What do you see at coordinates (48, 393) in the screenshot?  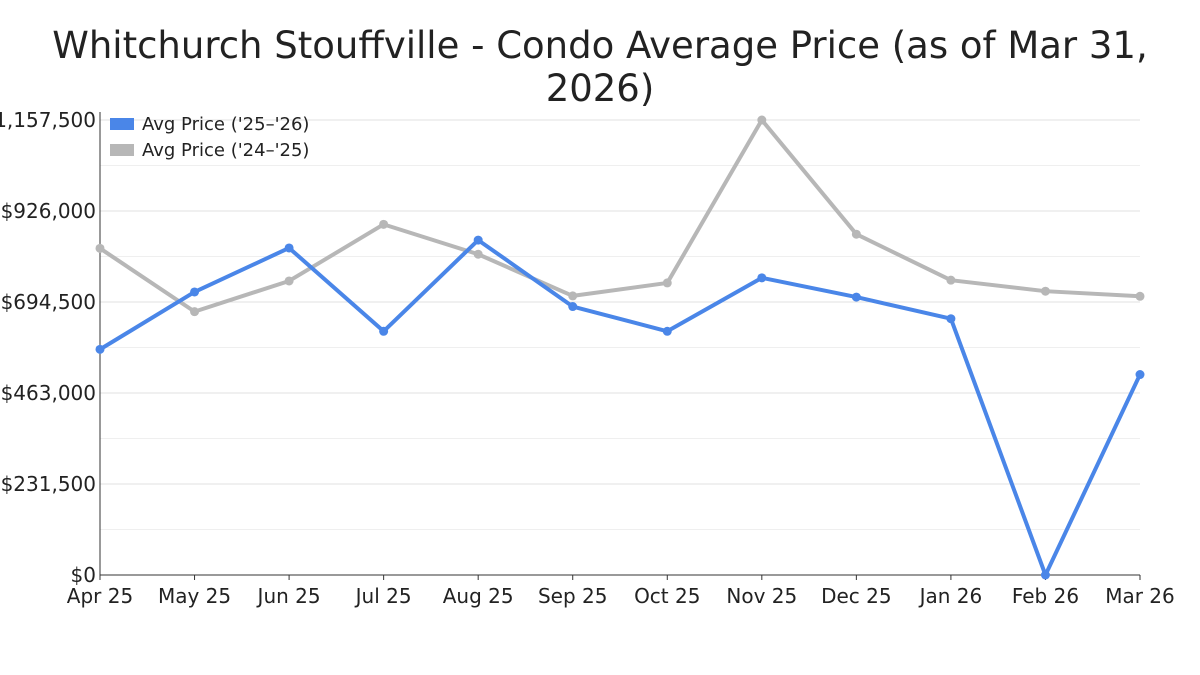 I see `y-tick-label: $463,000` at bounding box center [48, 393].